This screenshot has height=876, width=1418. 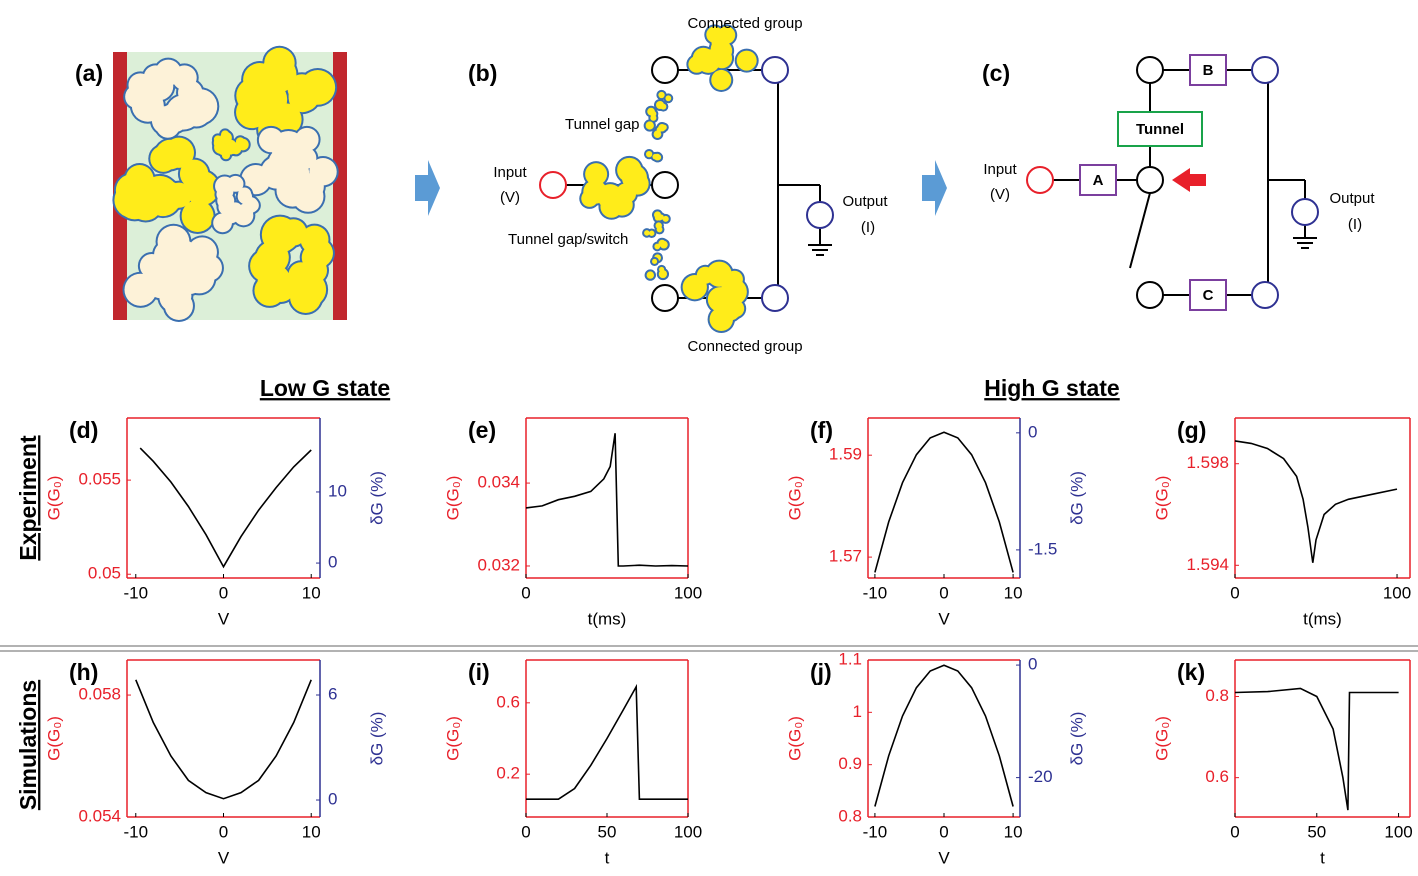 What do you see at coordinates (1191, 430) in the screenshot?
I see `panel-label: (g)` at bounding box center [1191, 430].